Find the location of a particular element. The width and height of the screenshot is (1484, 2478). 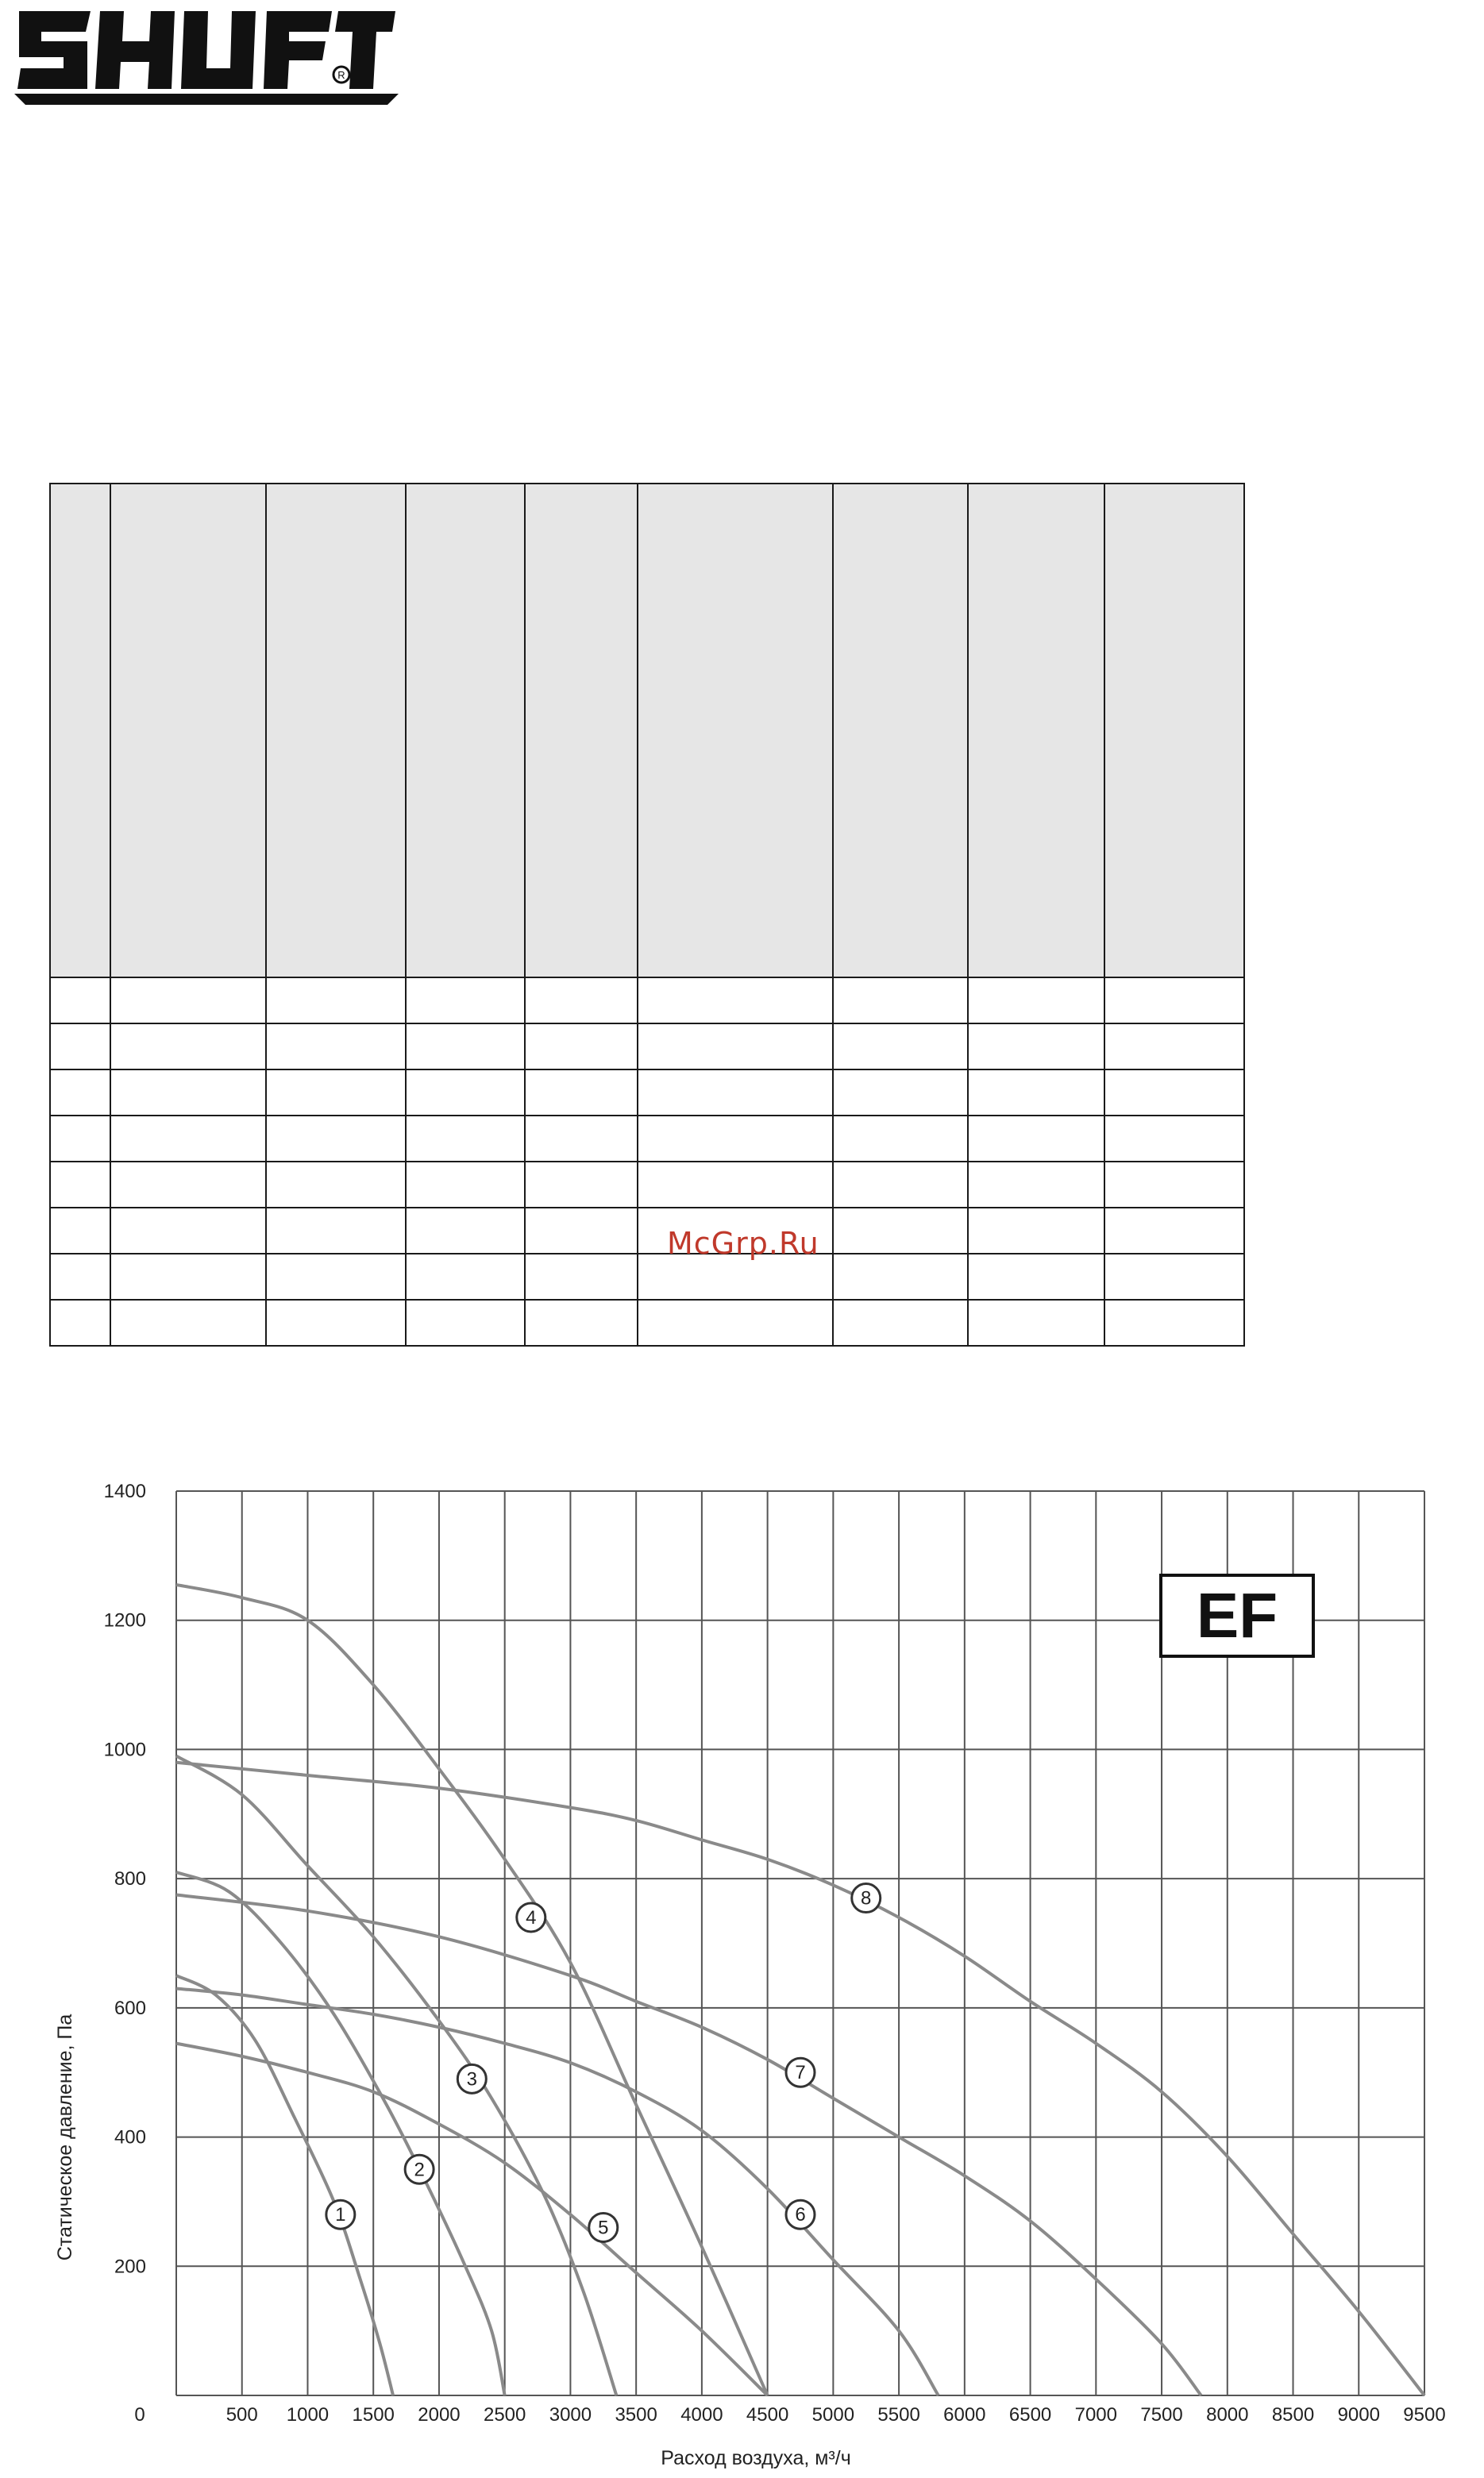

x-tick-label: 3500 is located at coordinates (636, 2415).